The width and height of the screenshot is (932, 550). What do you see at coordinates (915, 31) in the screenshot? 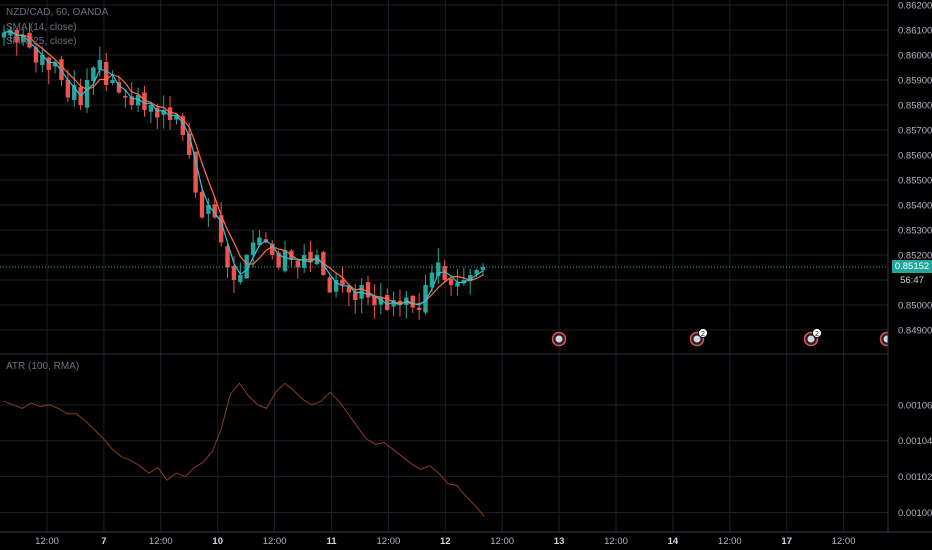
I see `price-tick-label: 0.86100` at bounding box center [915, 31].